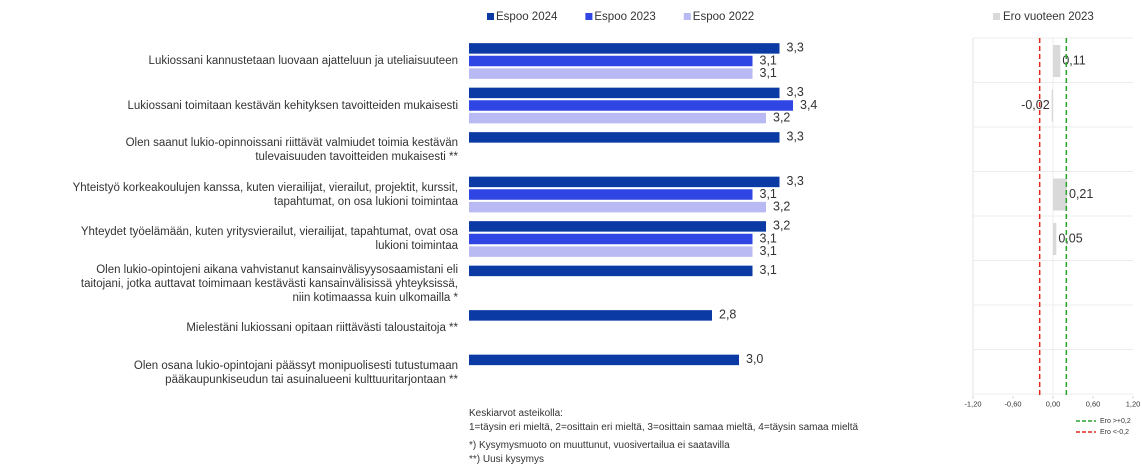 The height and width of the screenshot is (466, 1142). I want to click on x-tick-label: 0,00, so click(1053, 403).